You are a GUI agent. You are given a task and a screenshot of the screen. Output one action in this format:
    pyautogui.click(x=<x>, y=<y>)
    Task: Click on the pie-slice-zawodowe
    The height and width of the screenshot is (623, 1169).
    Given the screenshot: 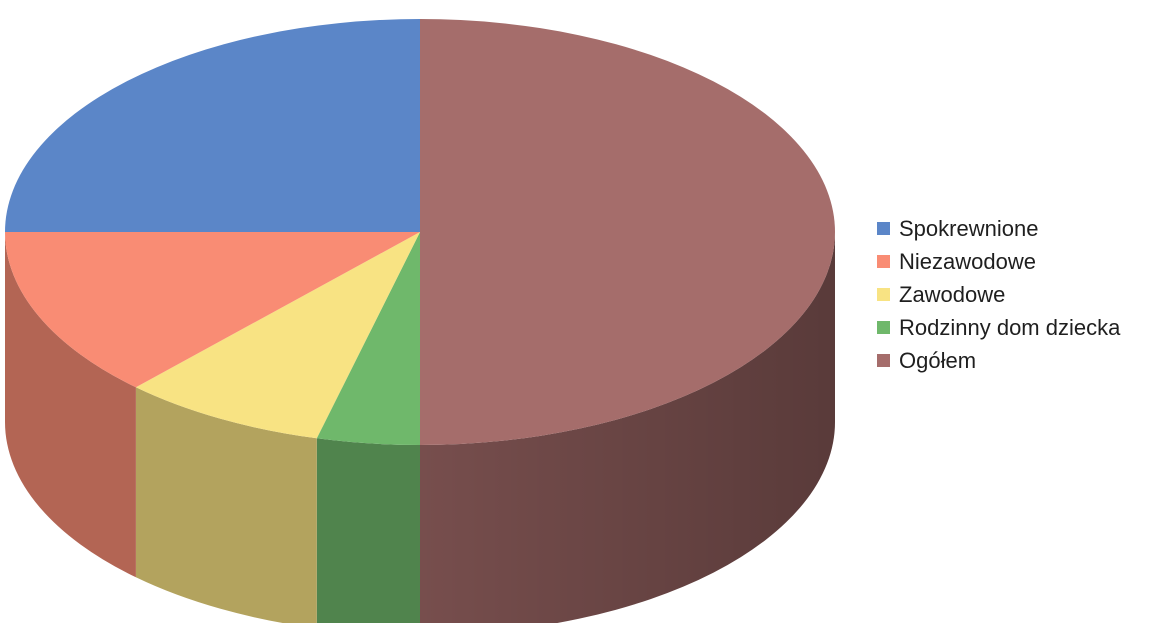 What is the action you would take?
    pyautogui.click(x=277, y=335)
    